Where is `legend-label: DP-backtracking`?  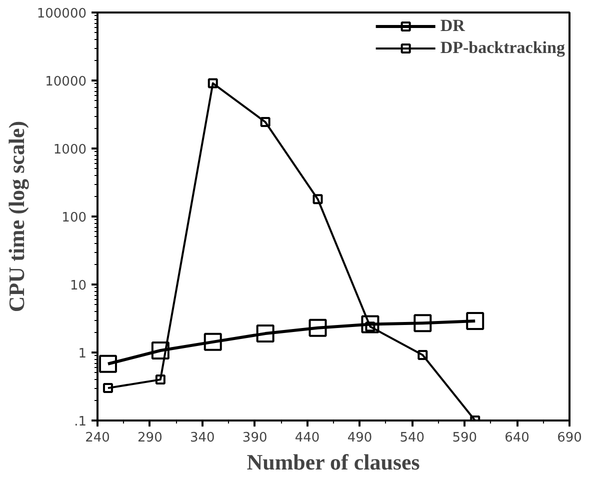
legend-label: DP-backtracking is located at coordinates (502, 48).